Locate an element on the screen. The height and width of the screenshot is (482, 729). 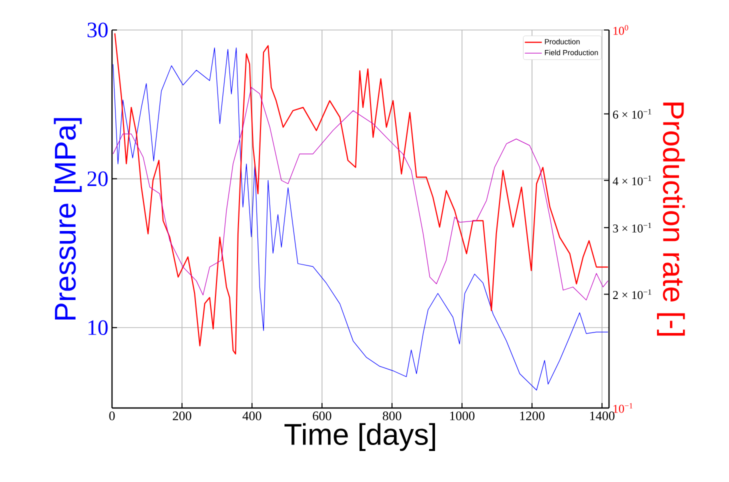
y-tick-label: 10 is located at coordinates (98, 328).